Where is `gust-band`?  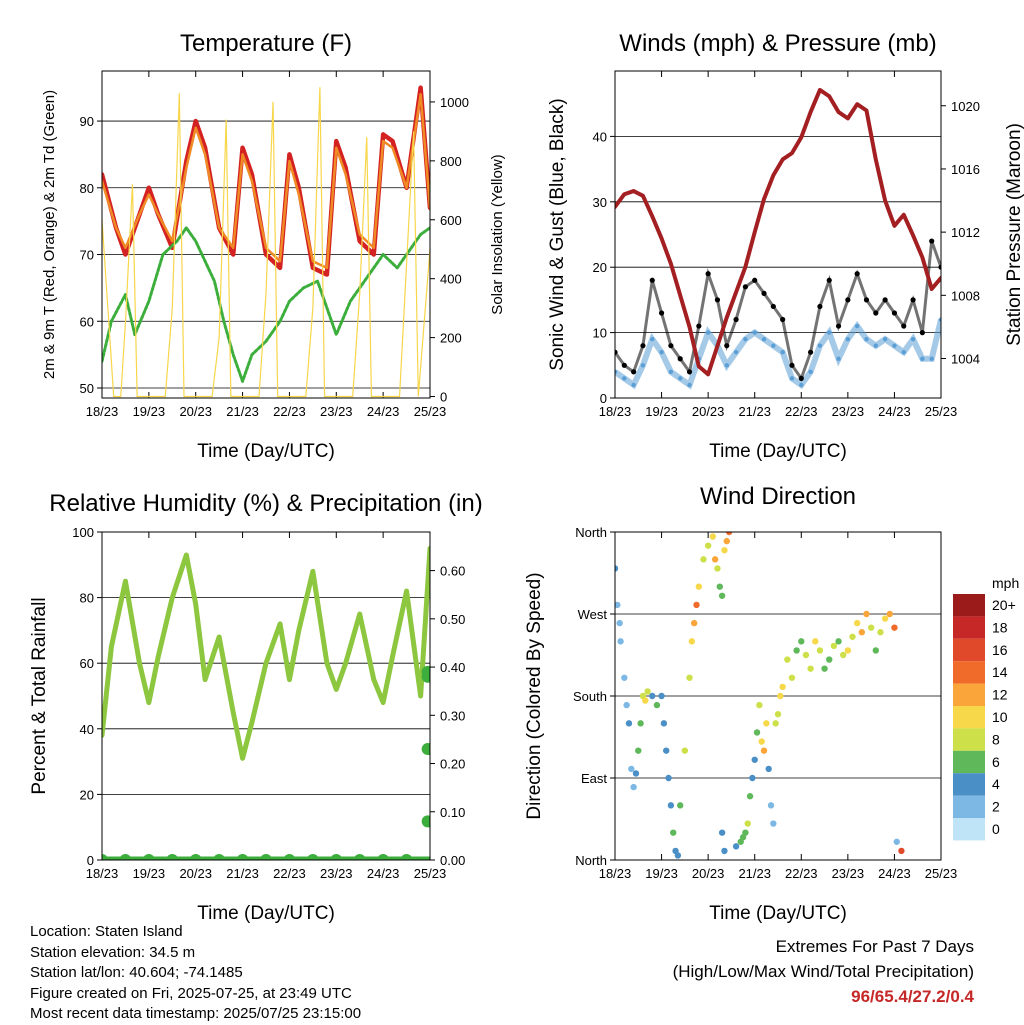 gust-band is located at coordinates (778, 311).